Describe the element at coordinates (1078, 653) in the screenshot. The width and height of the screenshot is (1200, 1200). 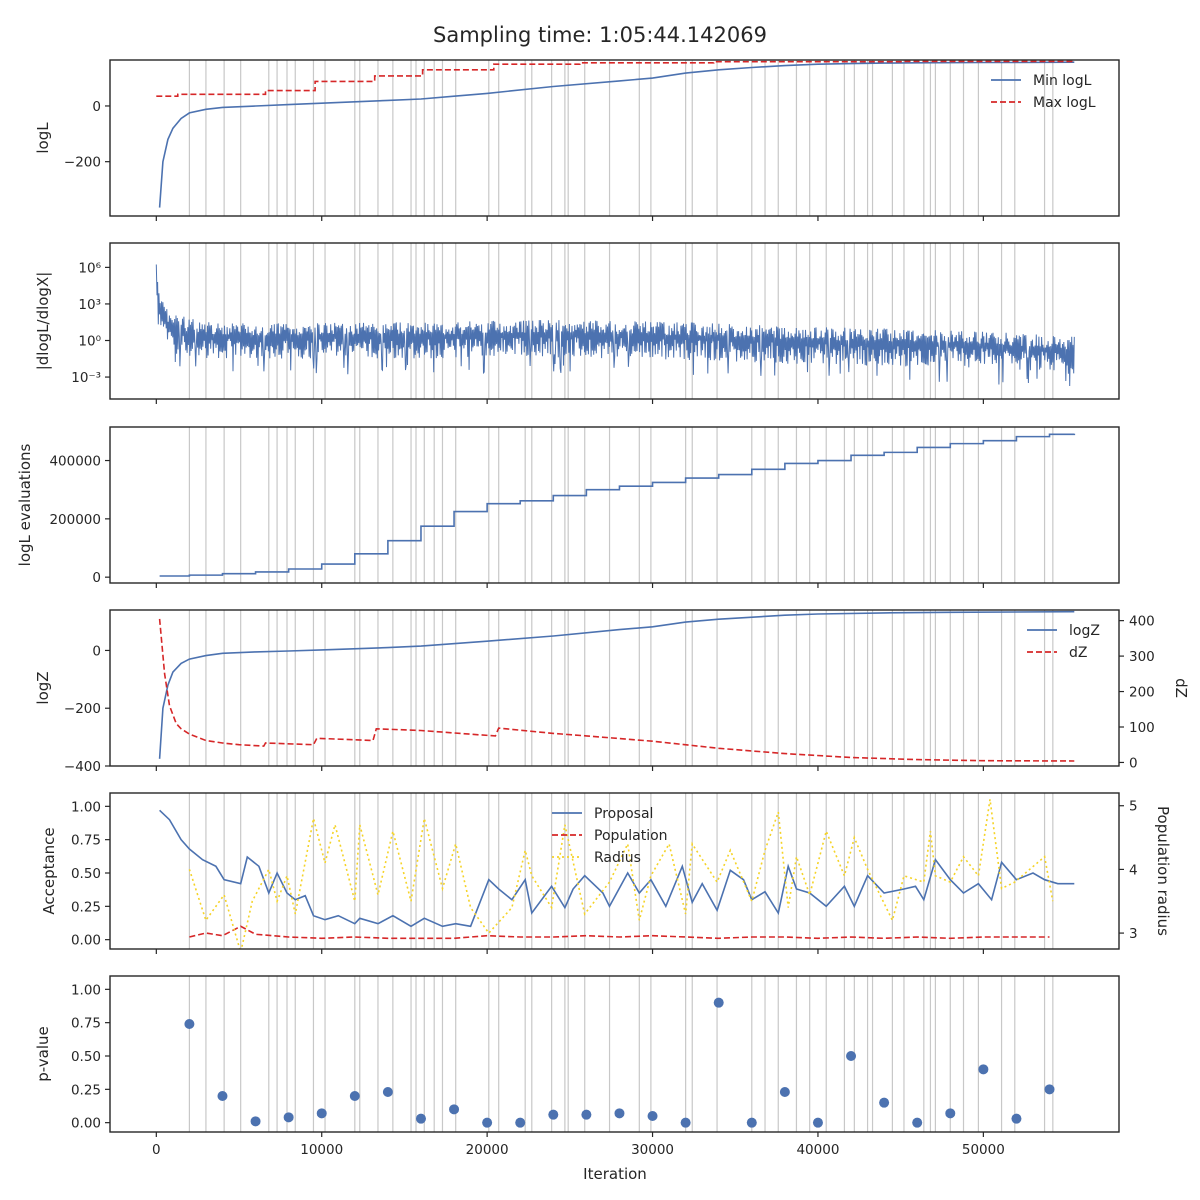
I see `legend-label: dZ` at that location.